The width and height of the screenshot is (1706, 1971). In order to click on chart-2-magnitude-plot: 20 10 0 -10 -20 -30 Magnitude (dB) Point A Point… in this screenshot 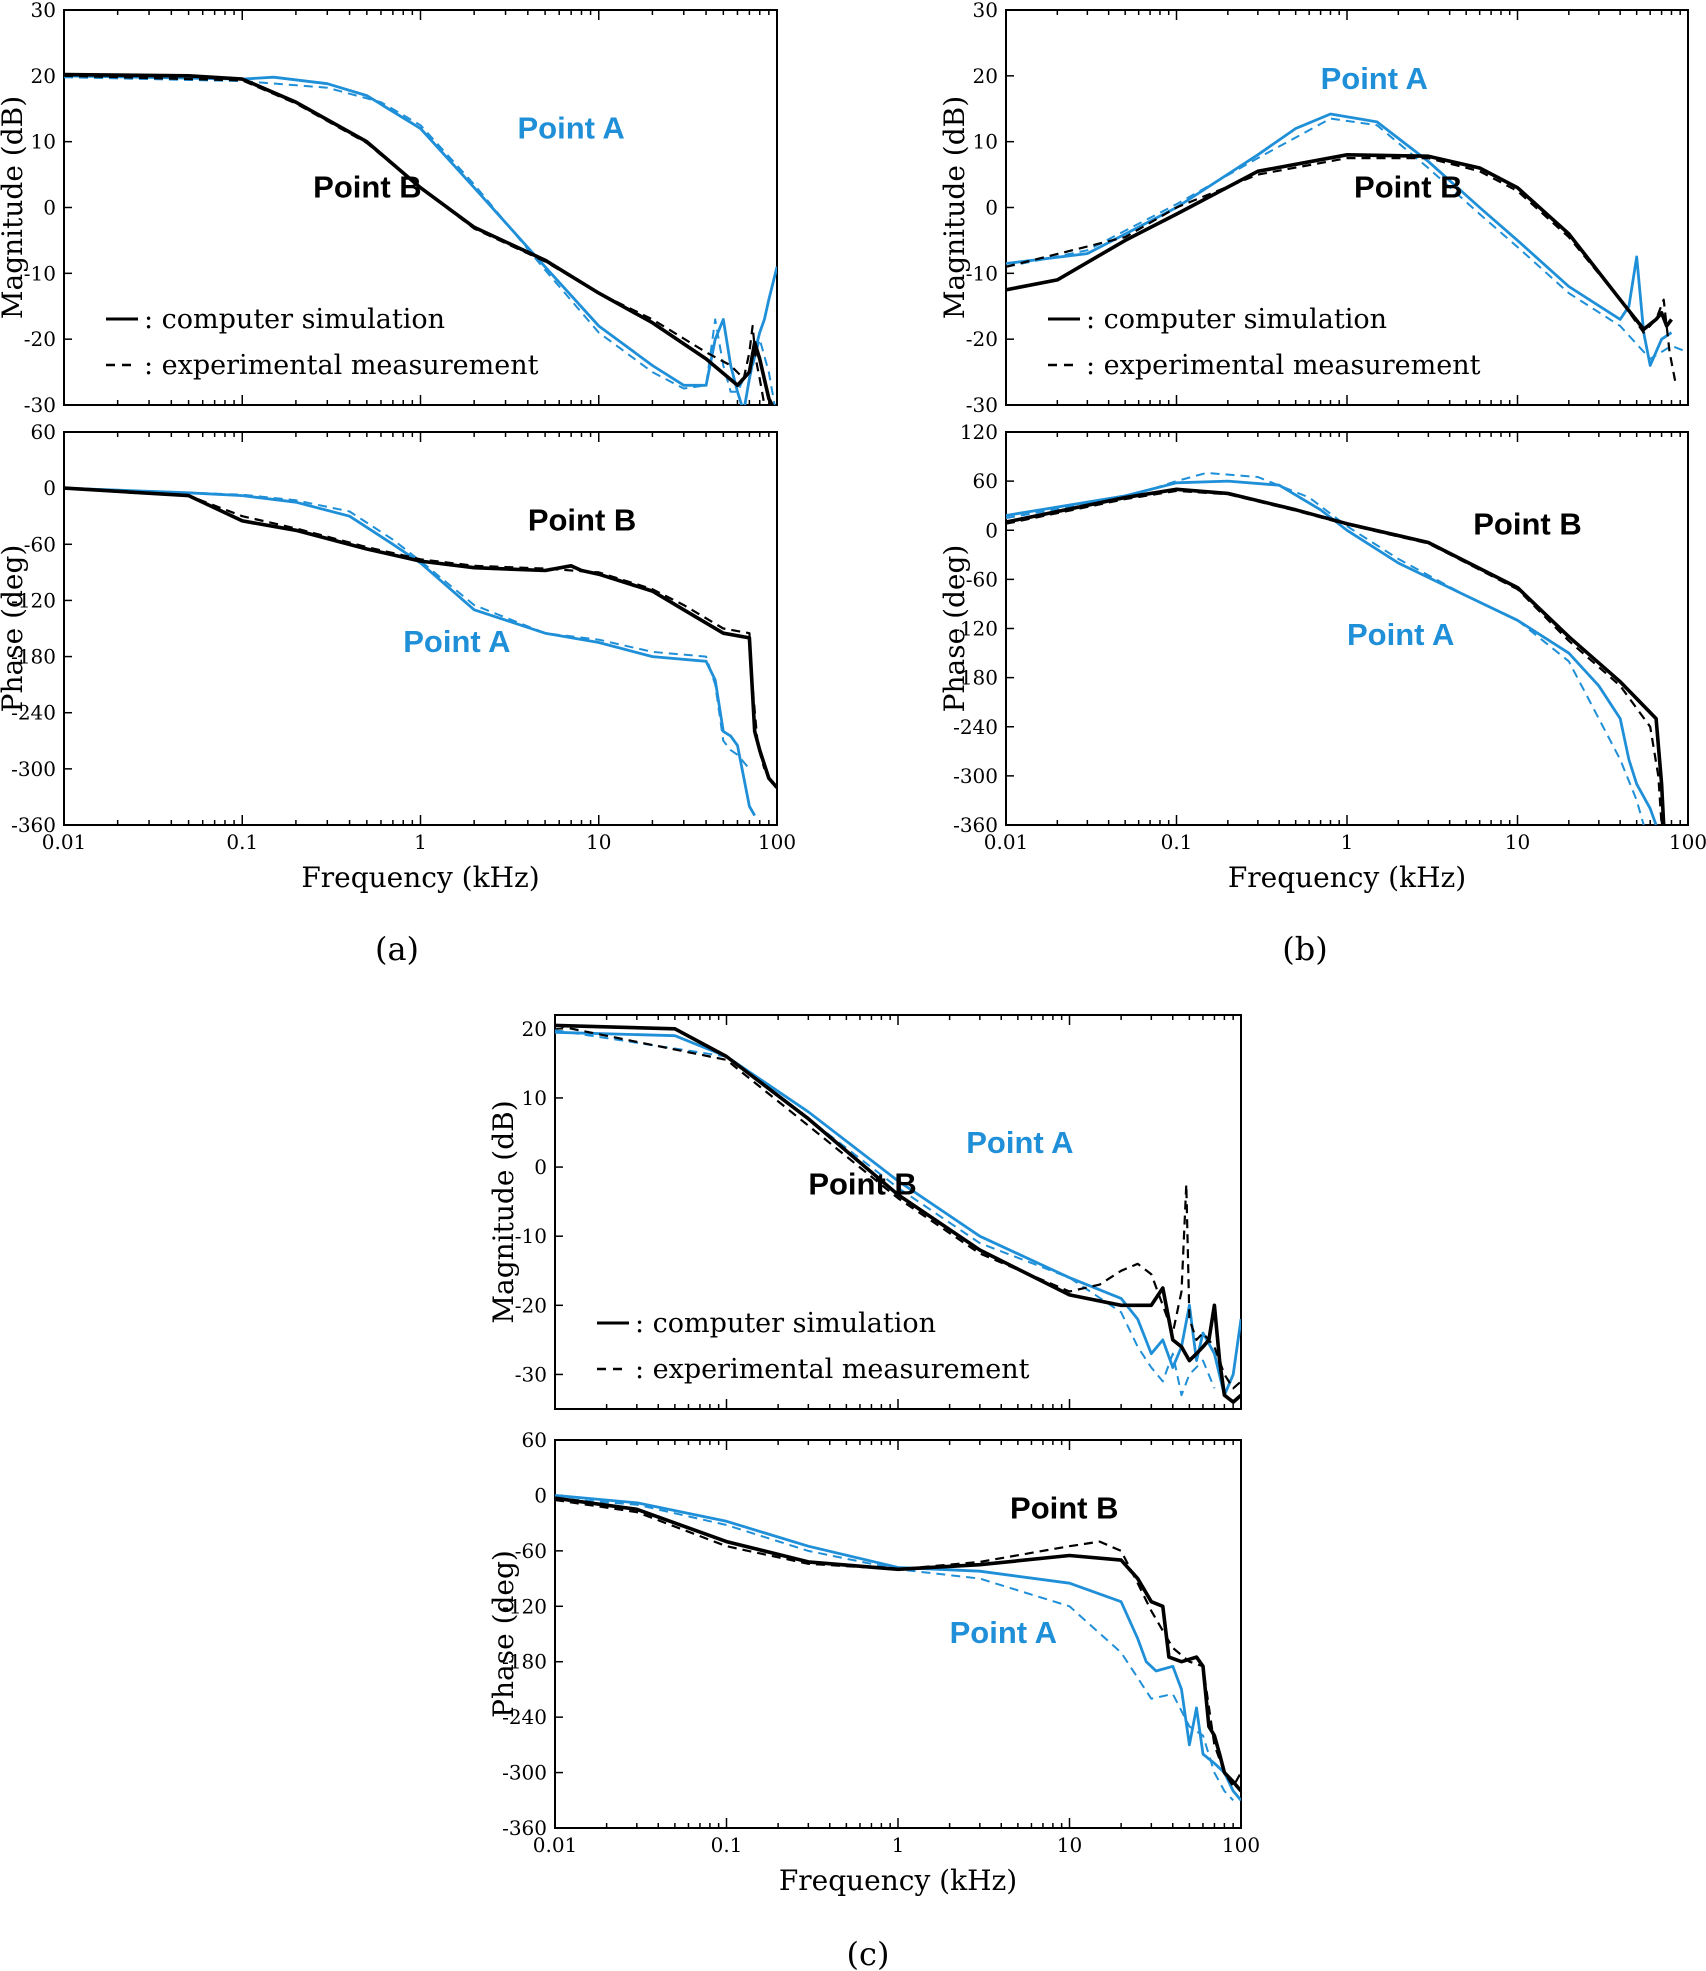, I will do `click(864, 1212)`.